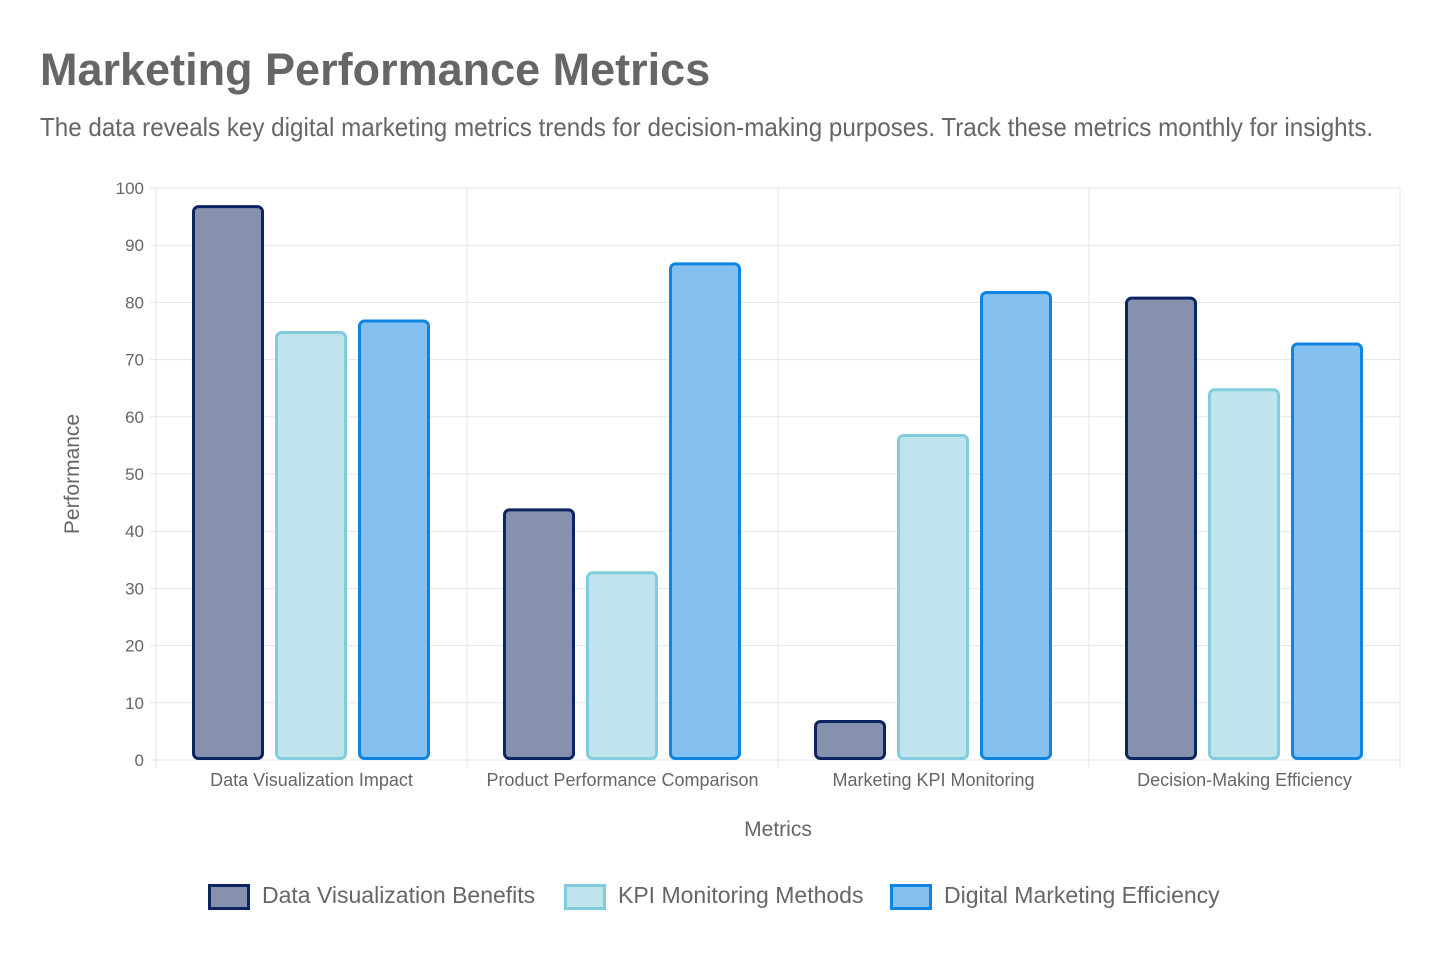 The height and width of the screenshot is (960, 1440). I want to click on y-tick-label: 100, so click(130, 188).